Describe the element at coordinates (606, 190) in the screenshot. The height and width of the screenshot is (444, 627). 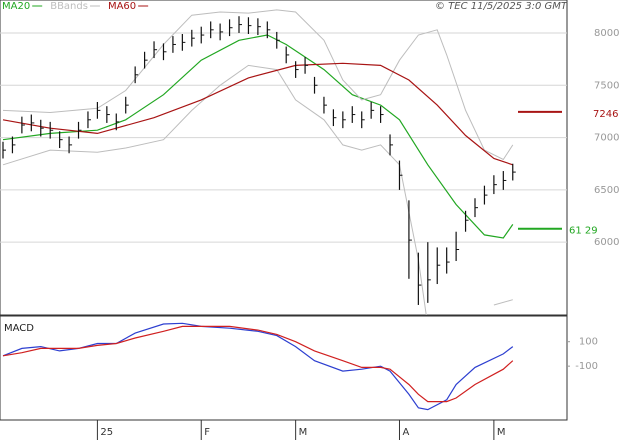
I see `y-tick-label: 6500` at that location.